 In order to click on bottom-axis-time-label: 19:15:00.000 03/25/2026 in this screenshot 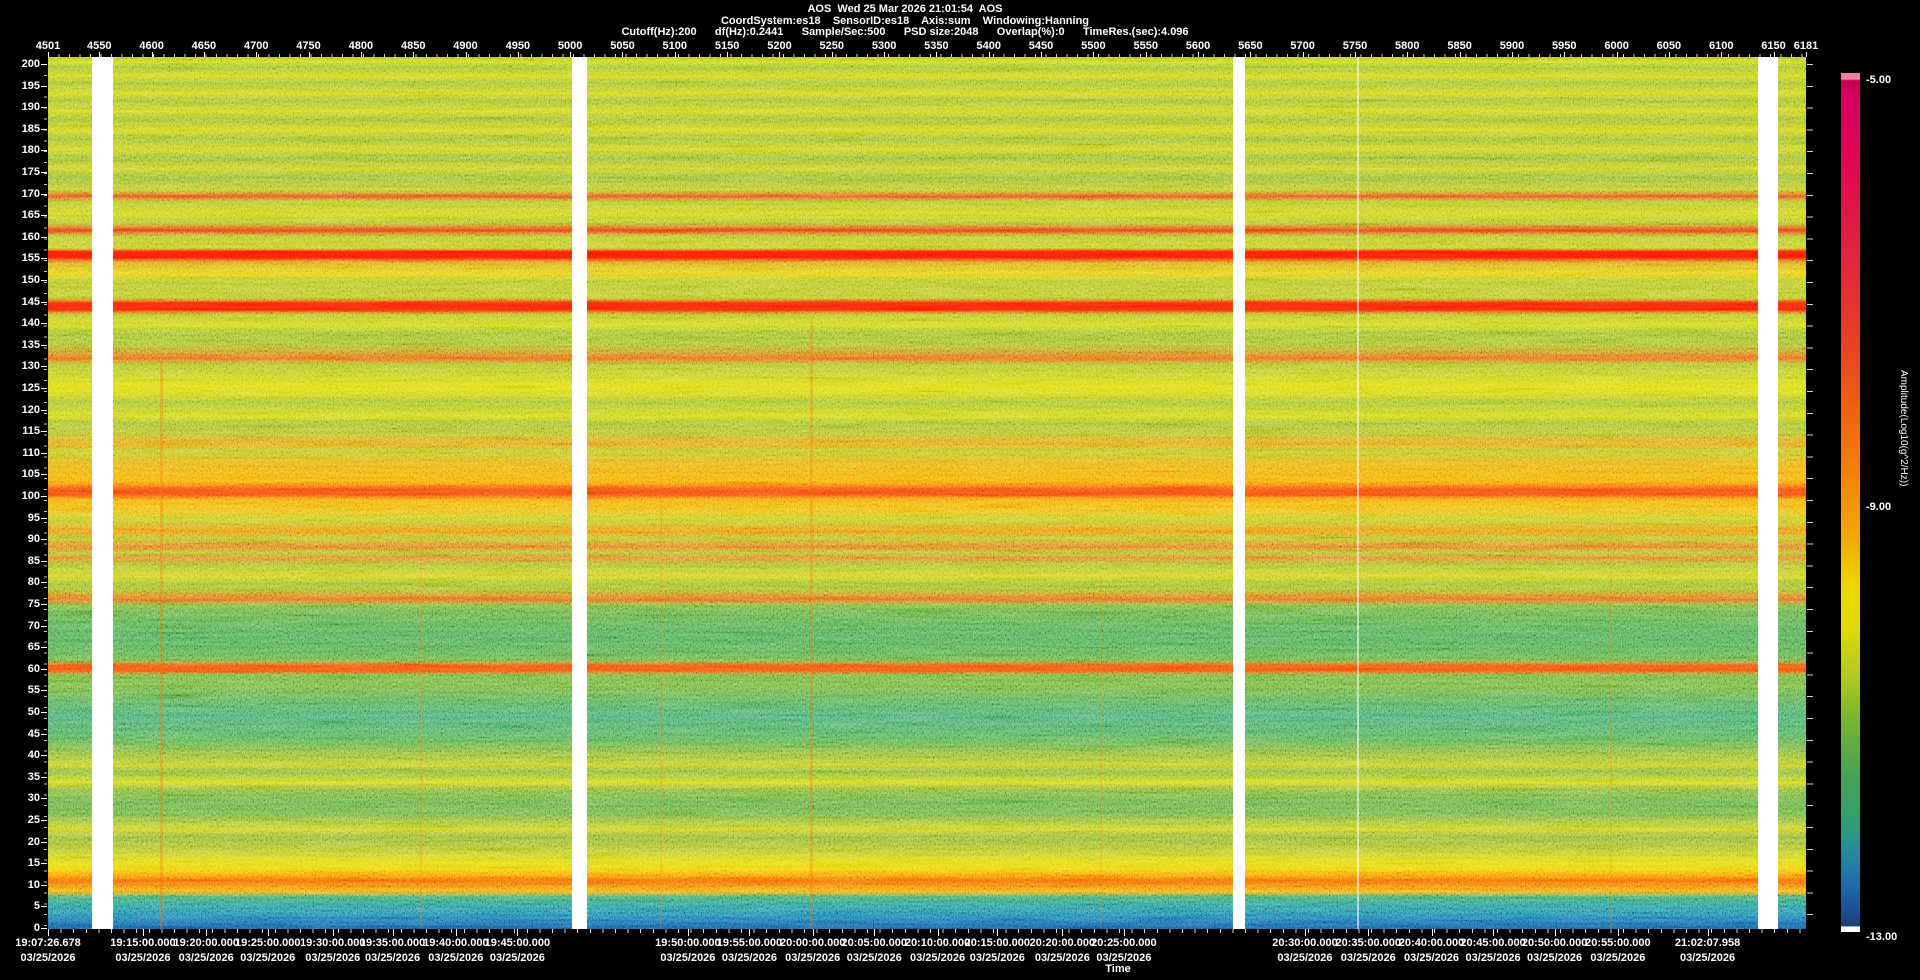, I will do `click(143, 950)`.